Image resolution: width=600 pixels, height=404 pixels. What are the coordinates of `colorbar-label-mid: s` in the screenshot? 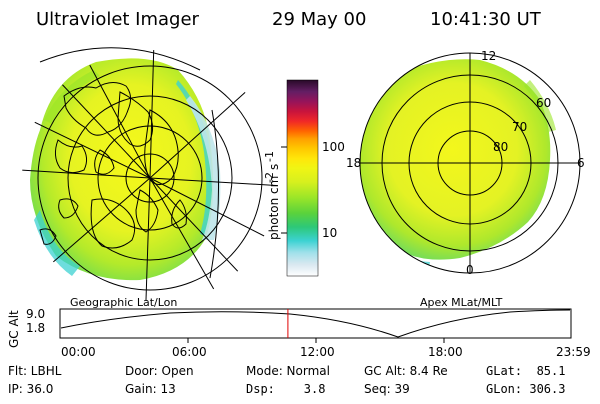 It's located at (274, 167).